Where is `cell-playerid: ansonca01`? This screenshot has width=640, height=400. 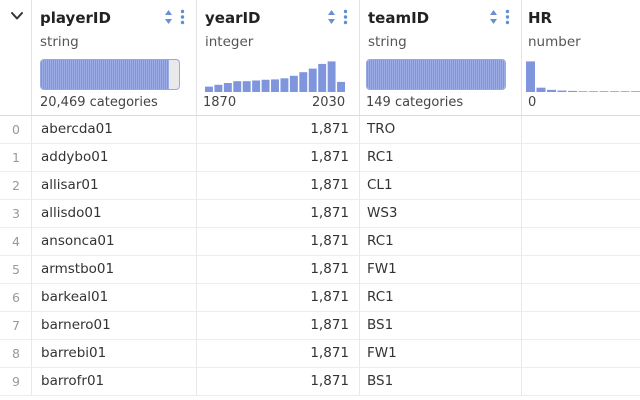 cell-playerid: ansonca01 is located at coordinates (114, 241).